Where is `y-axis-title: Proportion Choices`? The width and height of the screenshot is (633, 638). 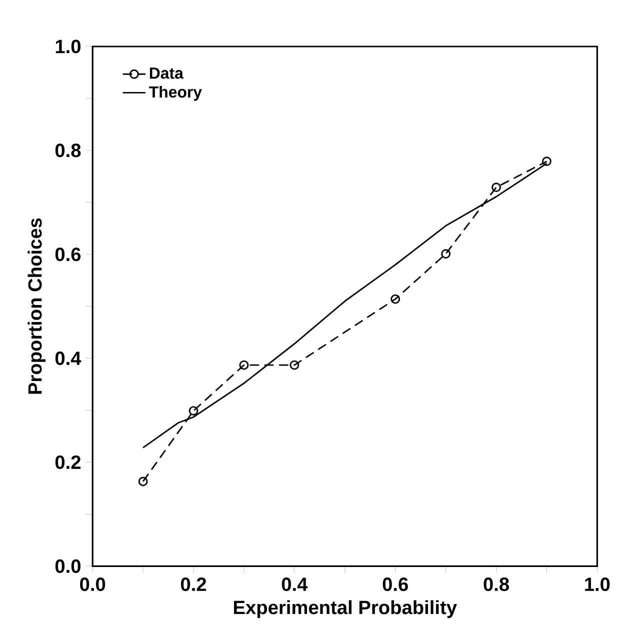 y-axis-title: Proportion Choices is located at coordinates (37, 306).